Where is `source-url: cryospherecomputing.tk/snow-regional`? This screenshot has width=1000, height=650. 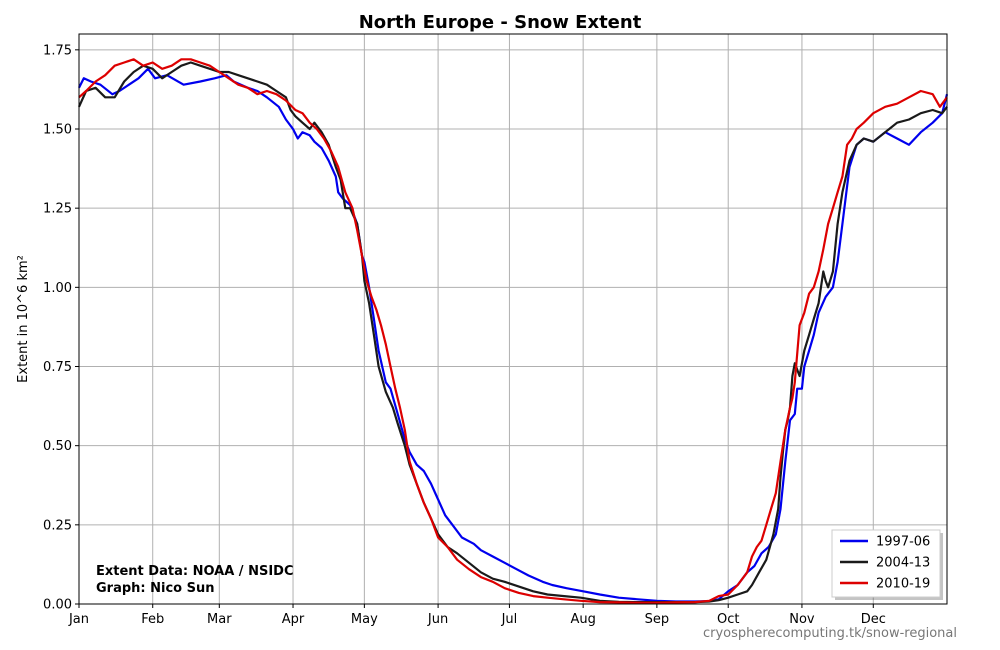 source-url: cryospherecomputing.tk/snow-regional is located at coordinates (830, 633).